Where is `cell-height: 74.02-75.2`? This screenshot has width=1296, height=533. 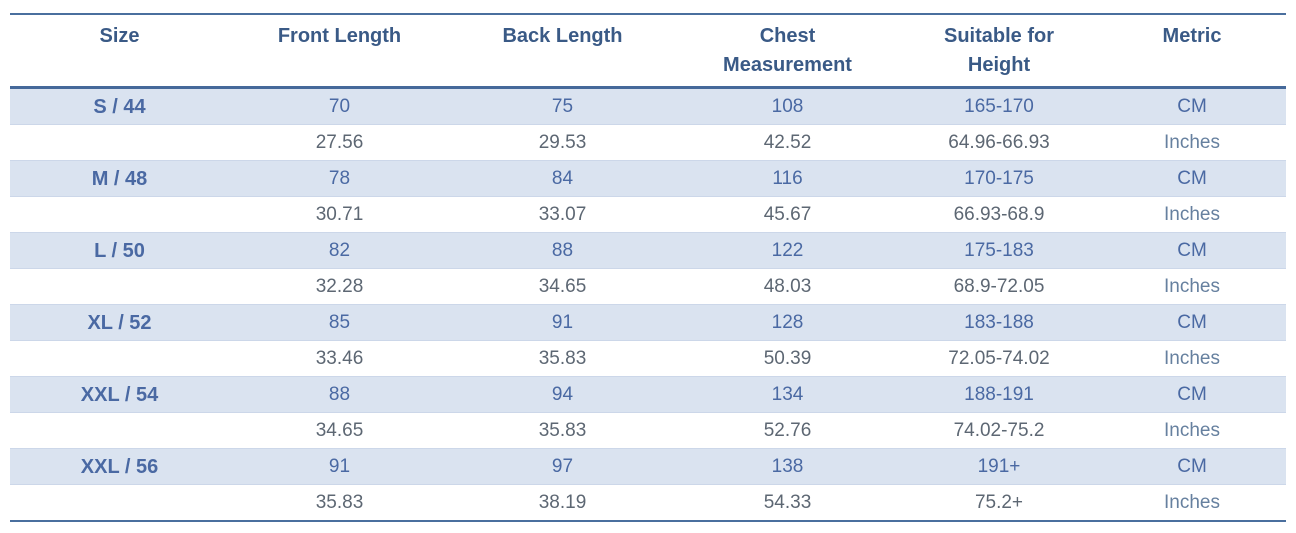
cell-height: 74.02-75.2 is located at coordinates (999, 430).